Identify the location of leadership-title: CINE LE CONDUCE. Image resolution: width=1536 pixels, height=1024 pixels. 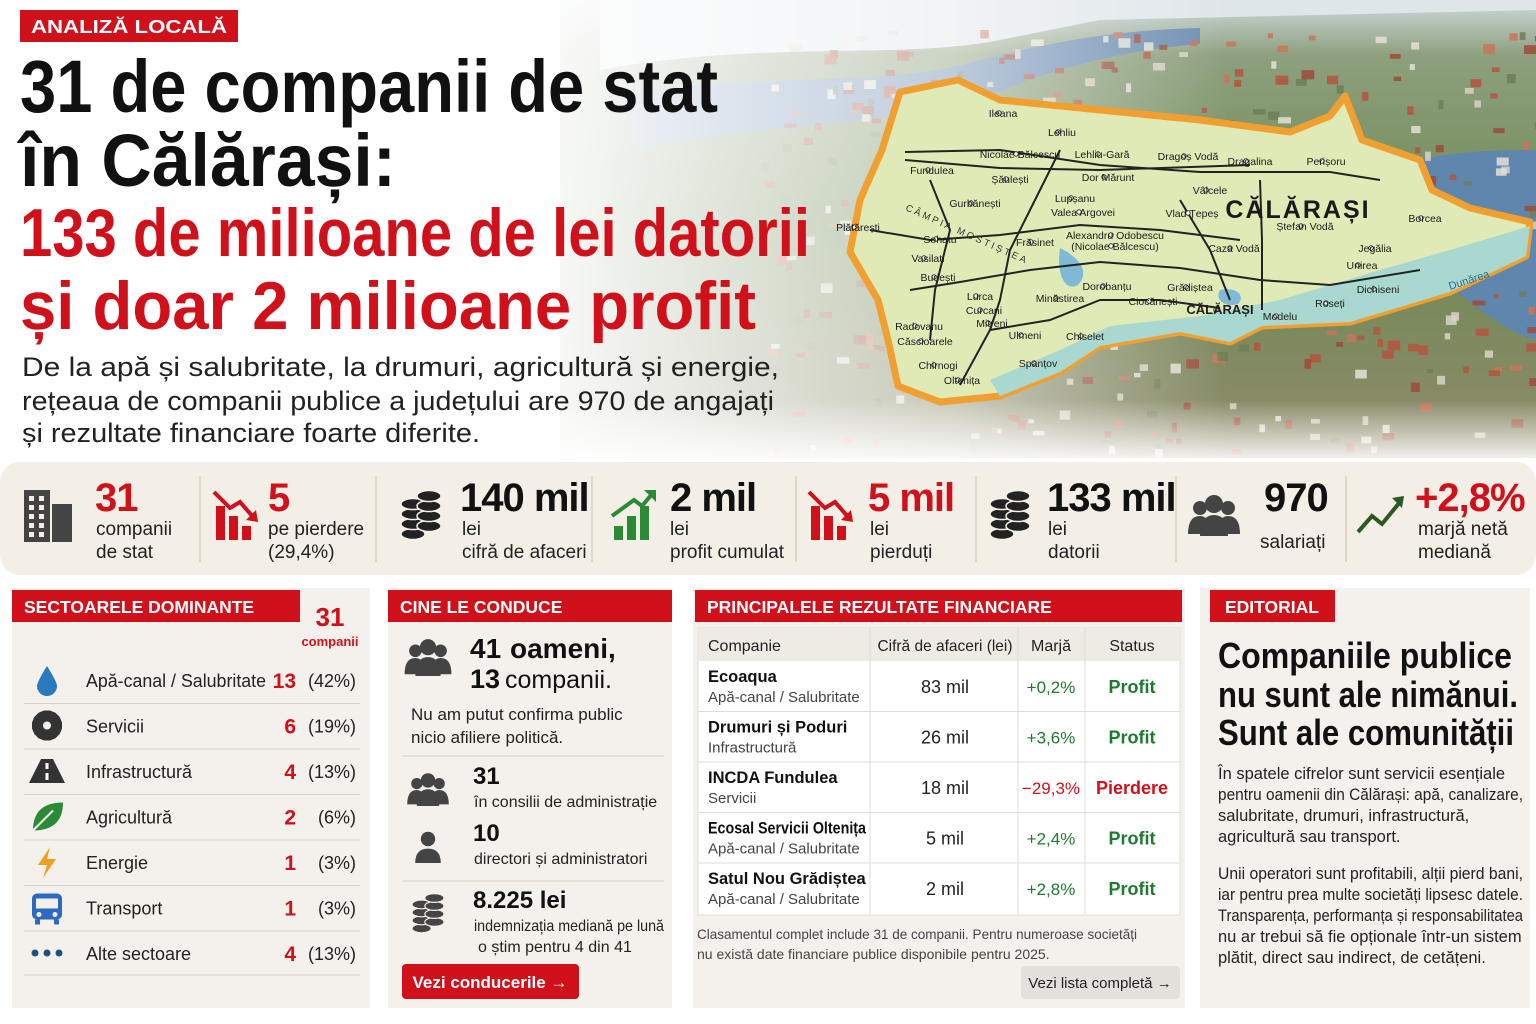
(481, 607).